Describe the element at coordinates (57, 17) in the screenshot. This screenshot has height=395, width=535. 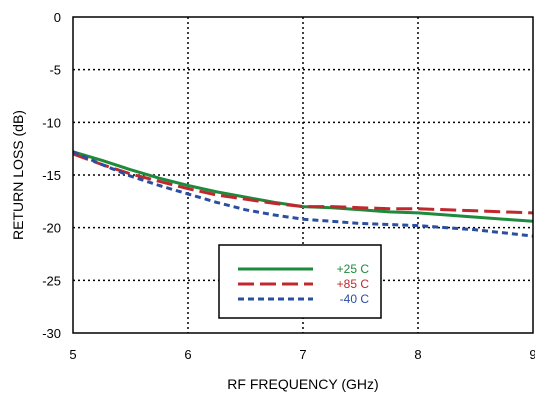
I see `y-tick-label: 0` at that location.